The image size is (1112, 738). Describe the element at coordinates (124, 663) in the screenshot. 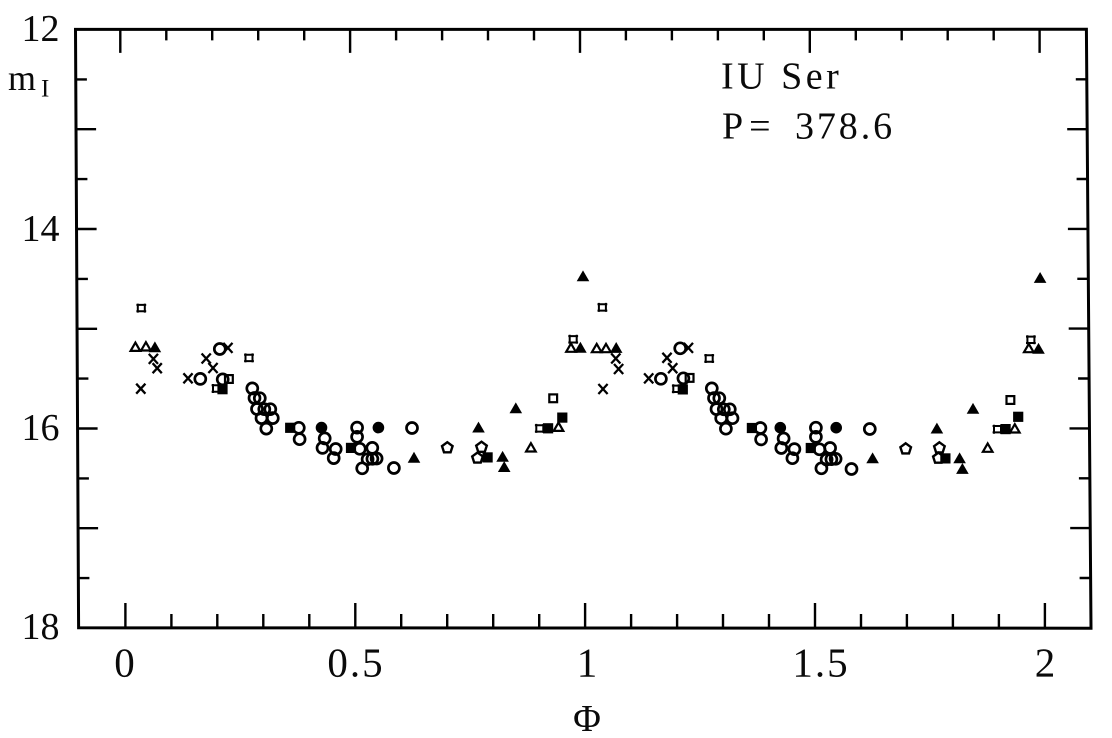

I see `svg-text: 0` at that location.